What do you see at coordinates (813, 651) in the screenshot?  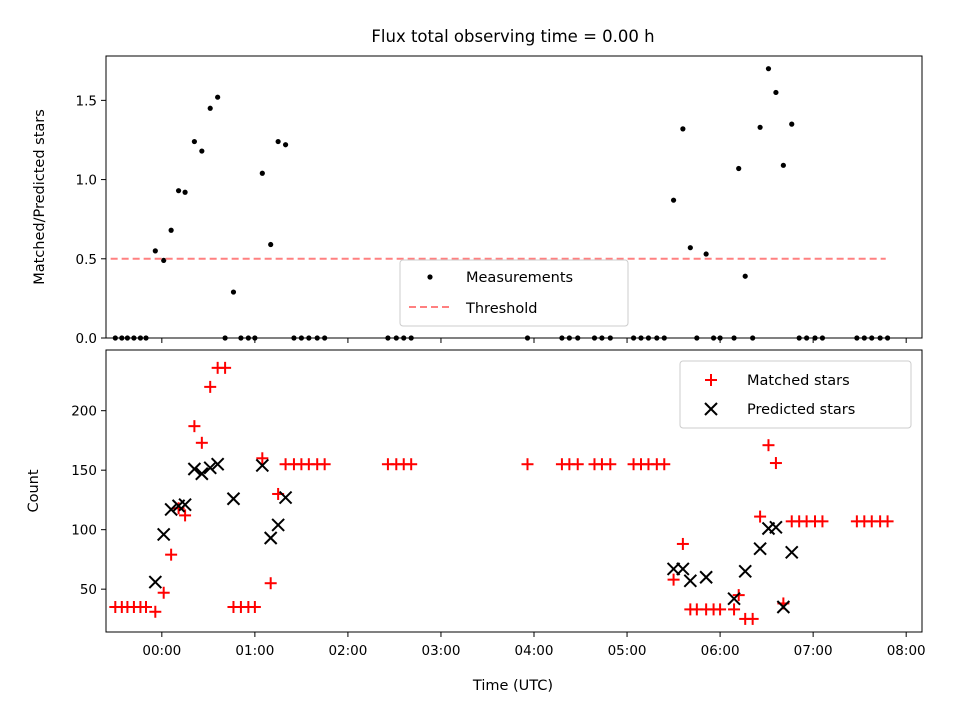 I see `x-tick-label: 07:00` at bounding box center [813, 651].